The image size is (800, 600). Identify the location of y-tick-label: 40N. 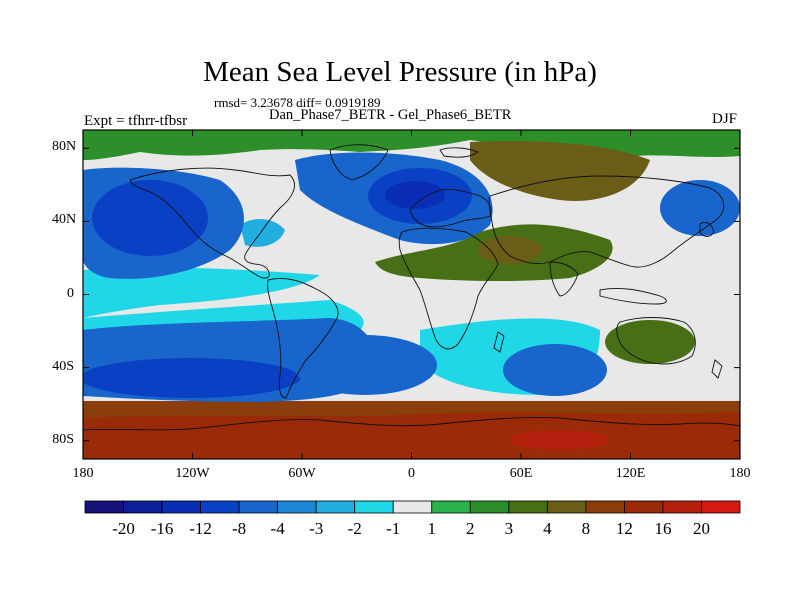
(64, 220).